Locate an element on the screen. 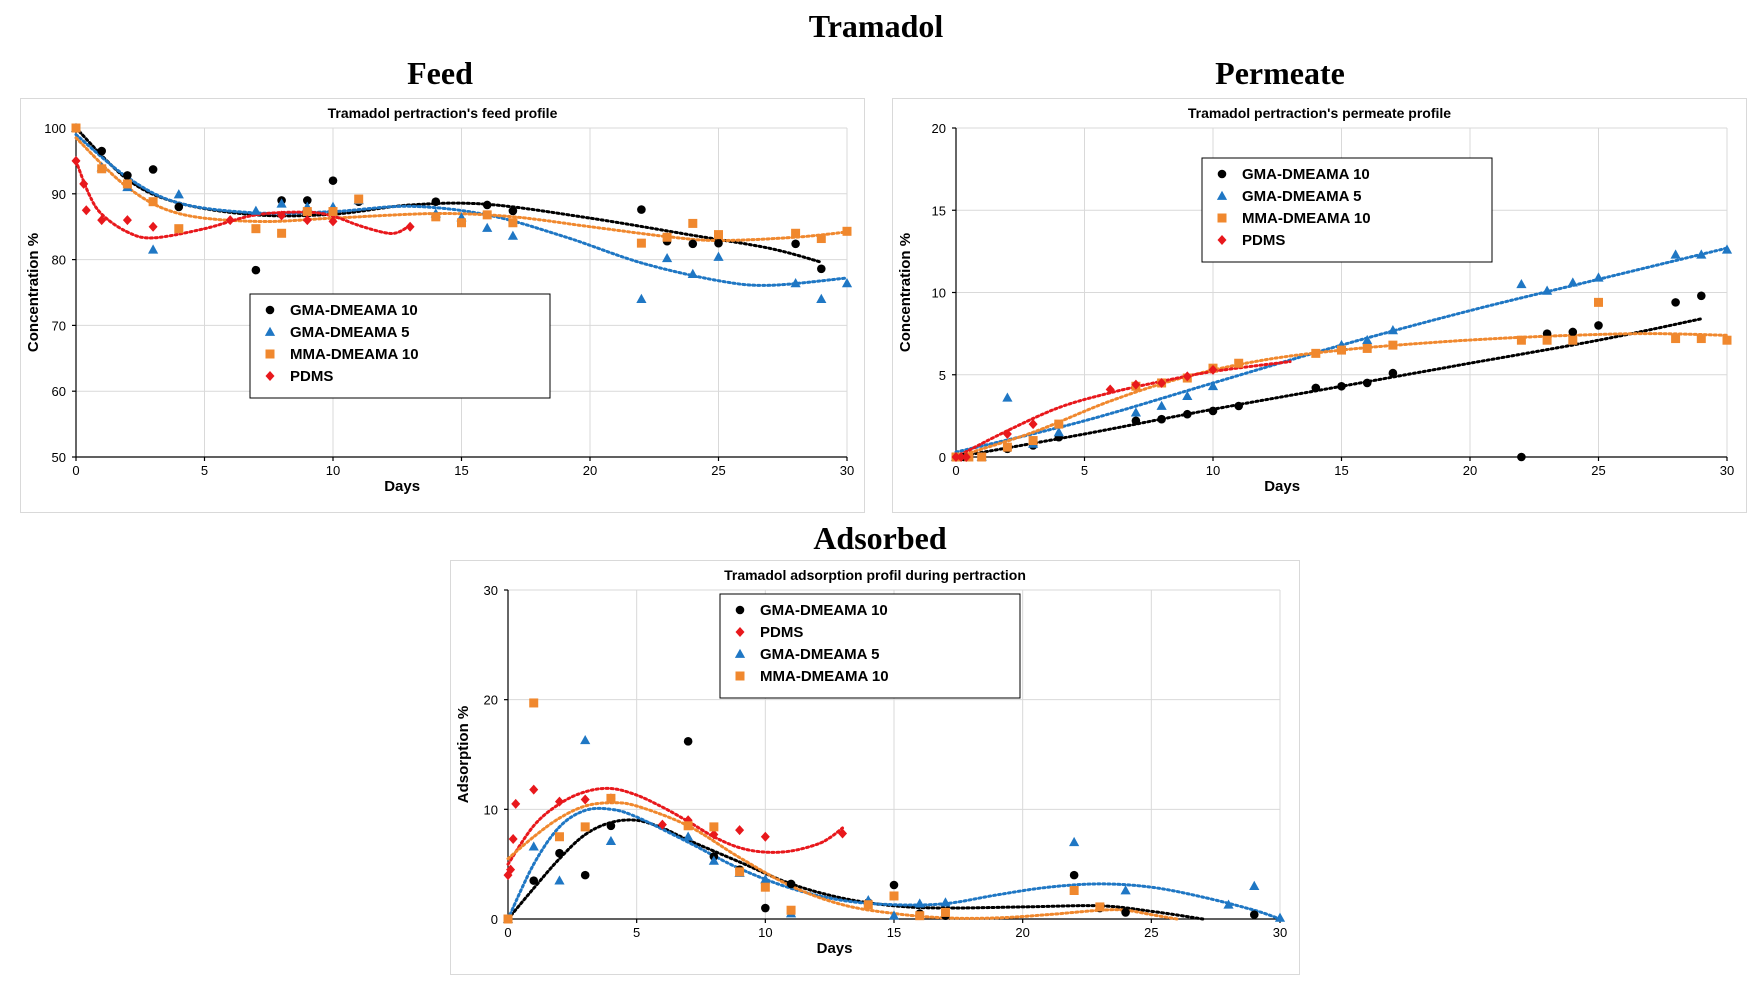  x-tick-label: 20 is located at coordinates (590, 470).